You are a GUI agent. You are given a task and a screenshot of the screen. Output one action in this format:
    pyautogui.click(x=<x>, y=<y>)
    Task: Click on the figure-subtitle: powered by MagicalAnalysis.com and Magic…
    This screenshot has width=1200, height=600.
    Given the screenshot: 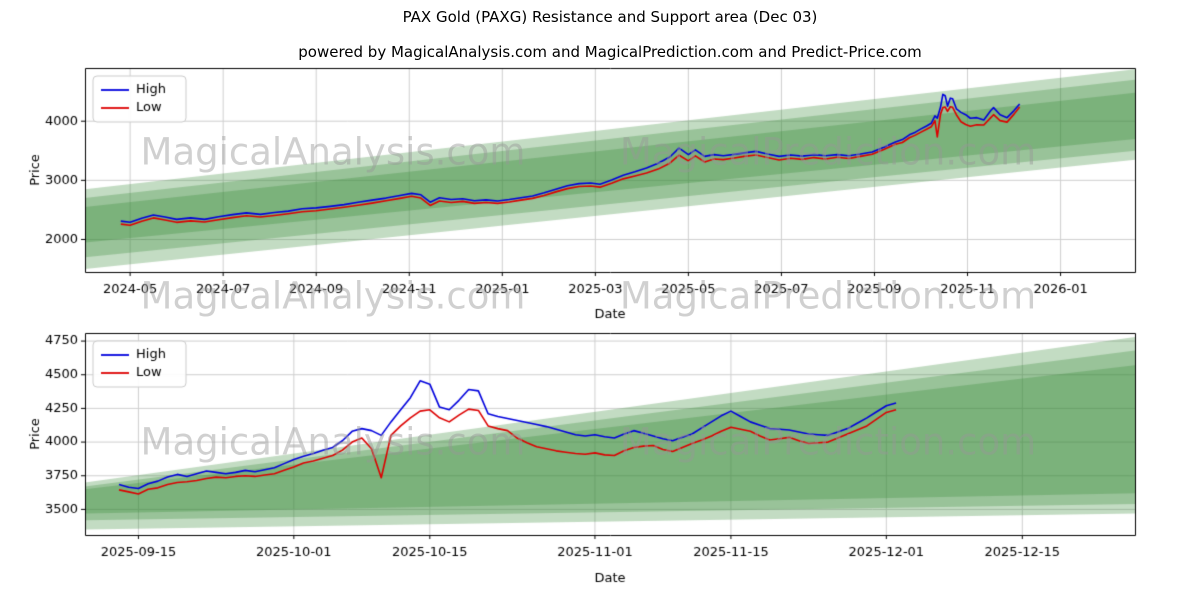 What is the action you would take?
    pyautogui.click(x=610, y=52)
    